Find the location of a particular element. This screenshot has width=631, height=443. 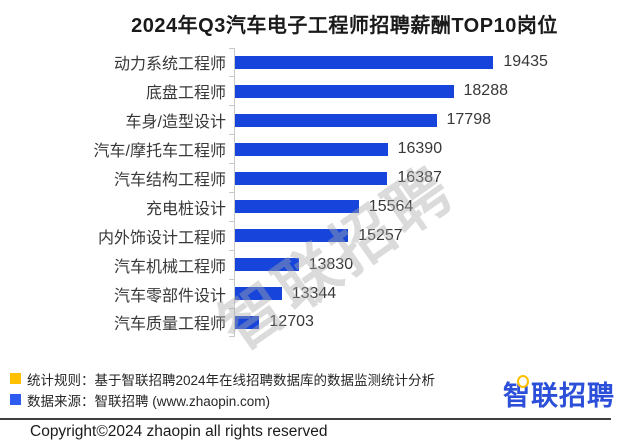

footer-divider is located at coordinates (305, 419).